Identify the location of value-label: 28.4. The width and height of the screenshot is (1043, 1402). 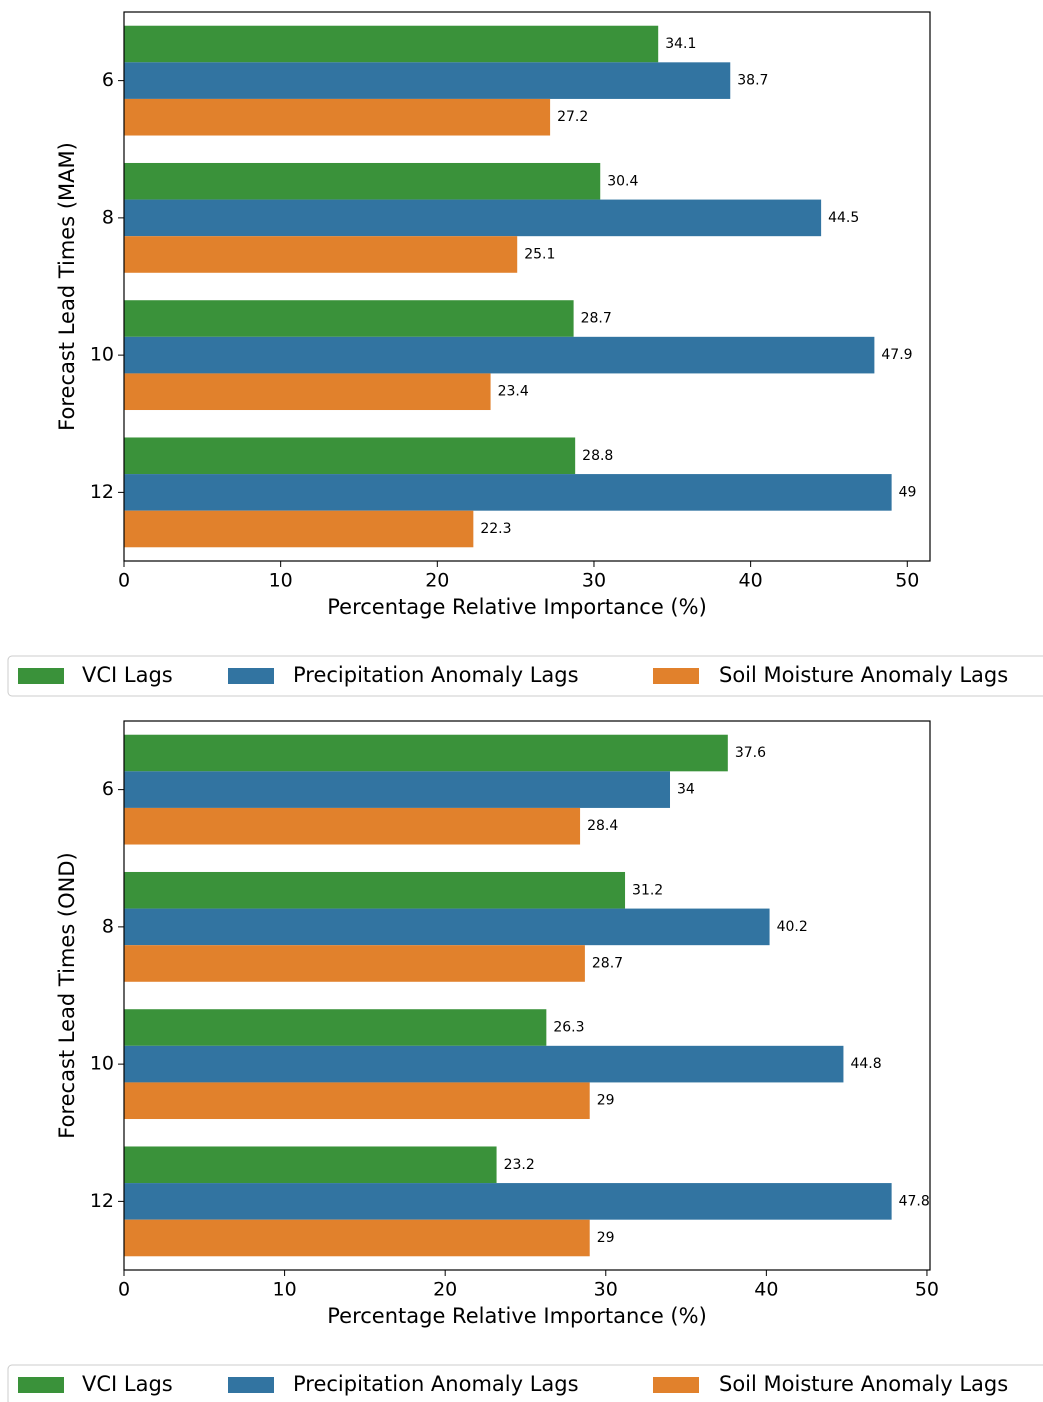
(602, 826).